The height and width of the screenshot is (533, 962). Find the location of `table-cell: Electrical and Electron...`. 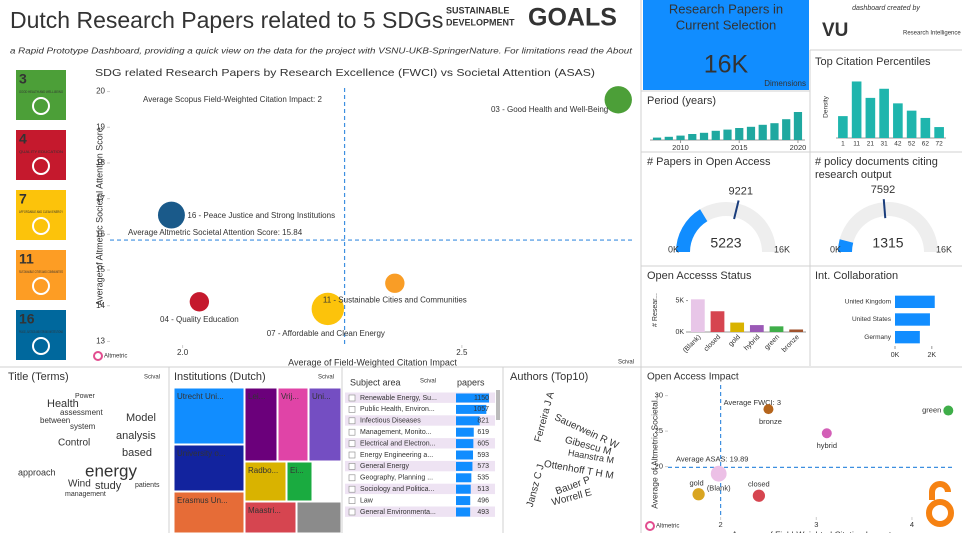

table-cell: Electrical and Electron... is located at coordinates (398, 443).